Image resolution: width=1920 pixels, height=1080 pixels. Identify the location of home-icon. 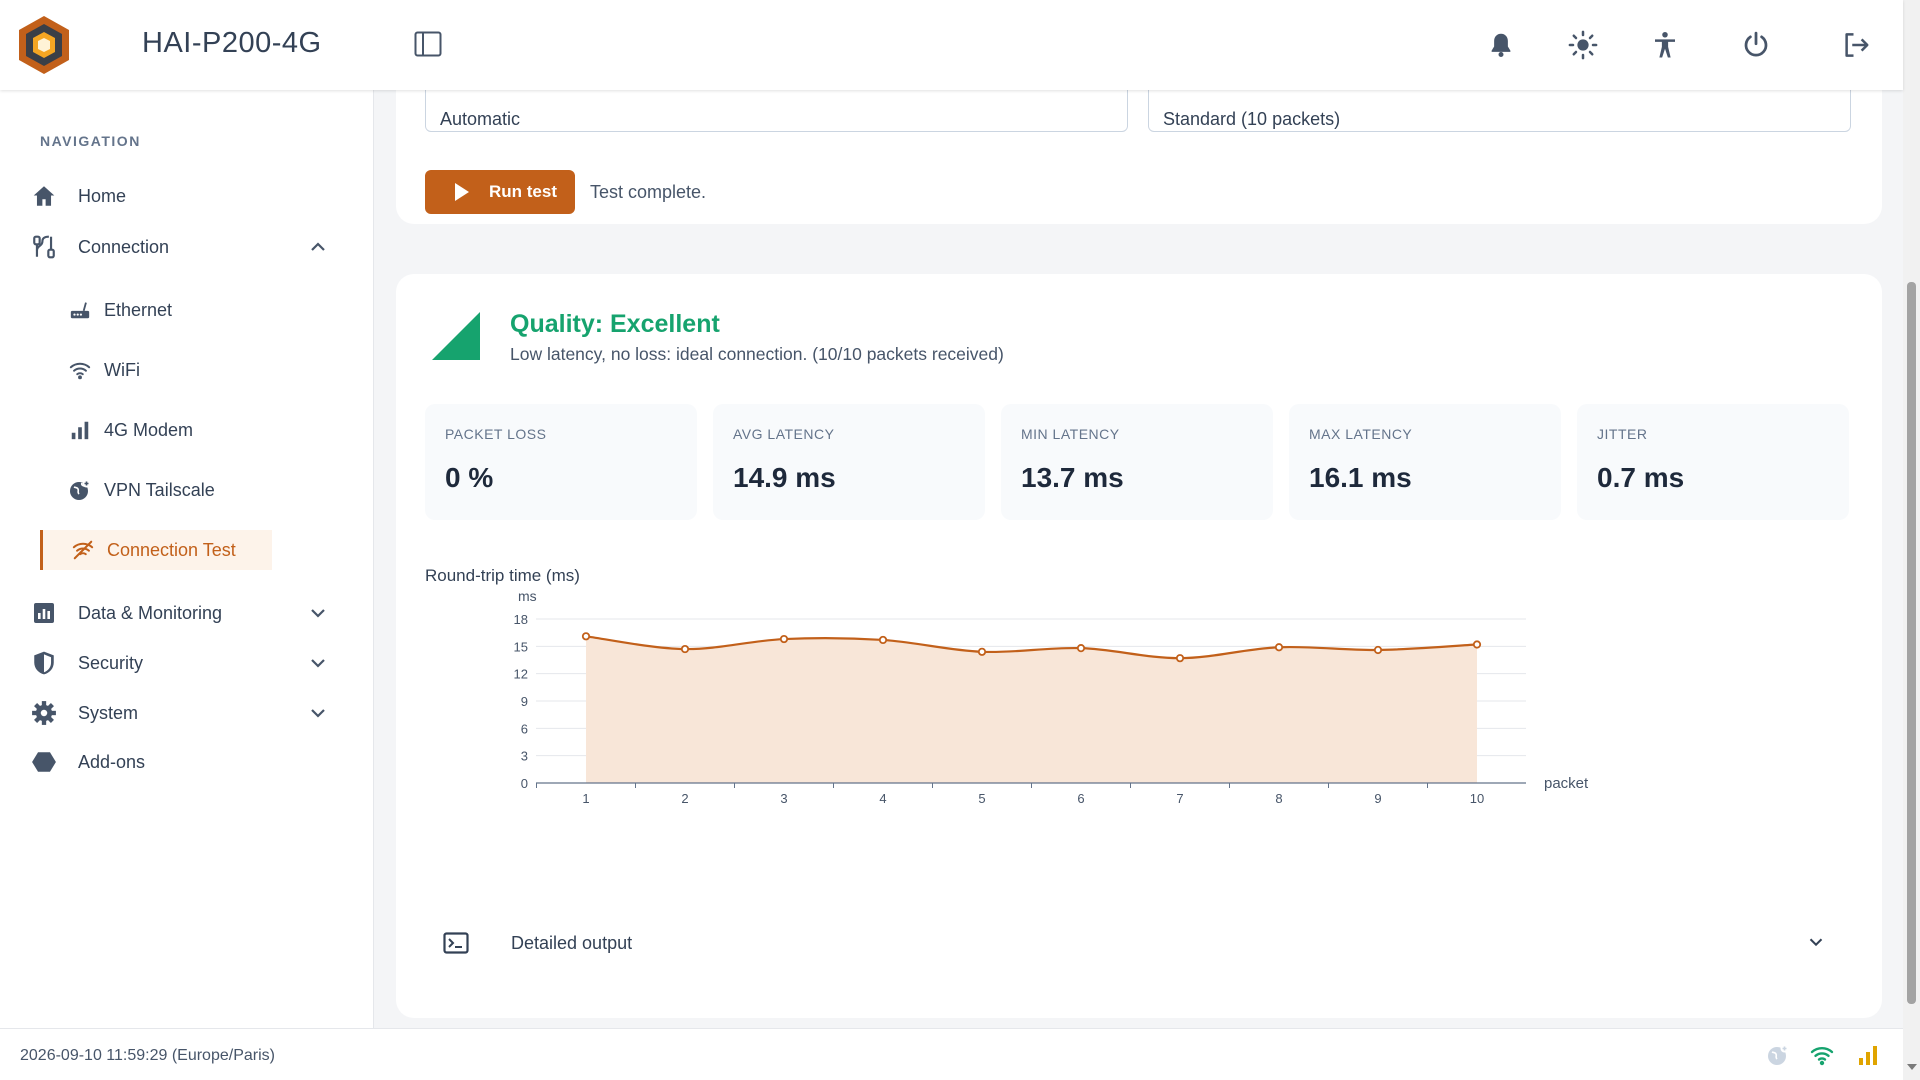
(44, 196).